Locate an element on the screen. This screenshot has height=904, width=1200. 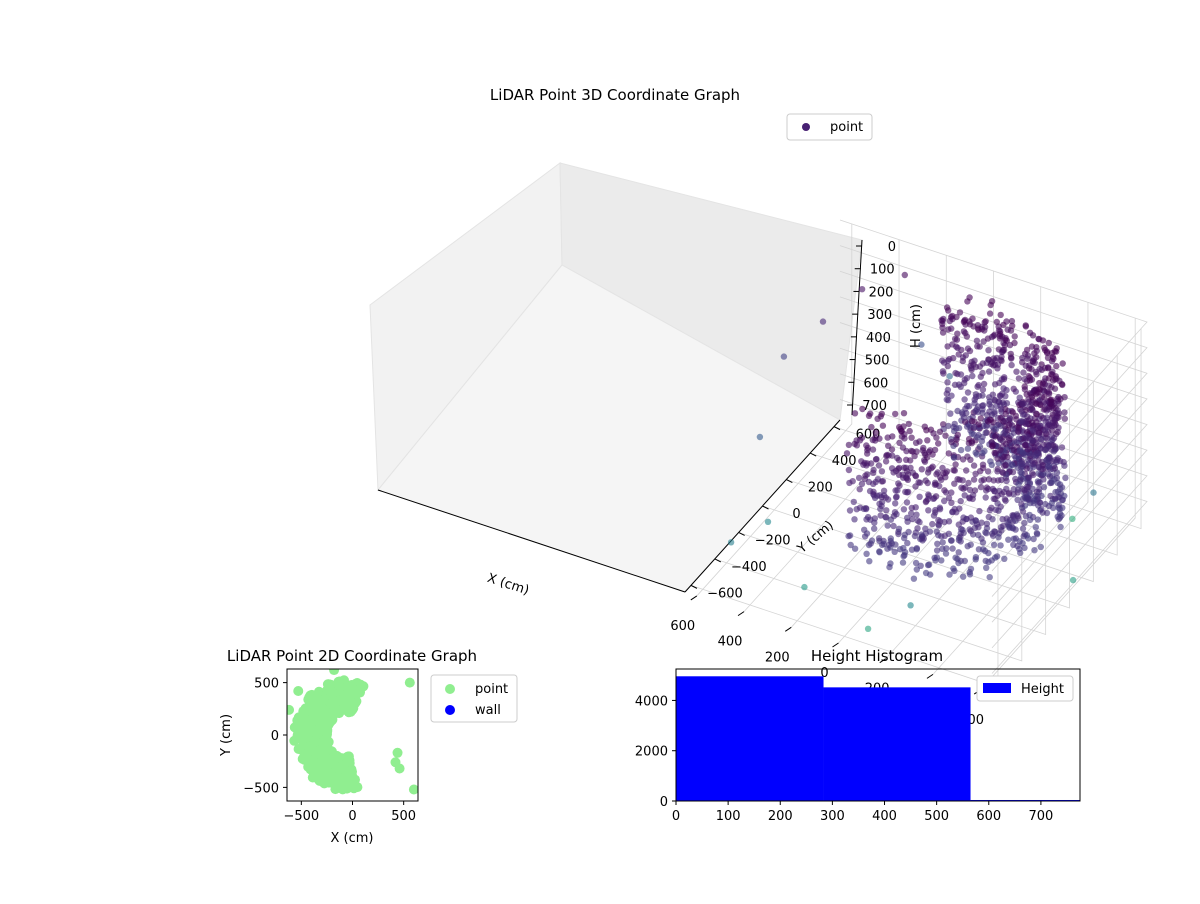
x-tick-label: 600 is located at coordinates (682, 626).